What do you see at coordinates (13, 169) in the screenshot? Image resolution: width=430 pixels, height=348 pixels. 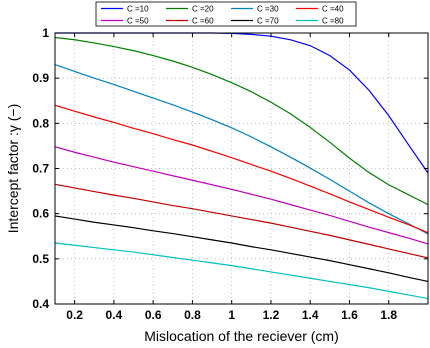 I see `y-axis-title: Intercept factor :γ (−)` at bounding box center [13, 169].